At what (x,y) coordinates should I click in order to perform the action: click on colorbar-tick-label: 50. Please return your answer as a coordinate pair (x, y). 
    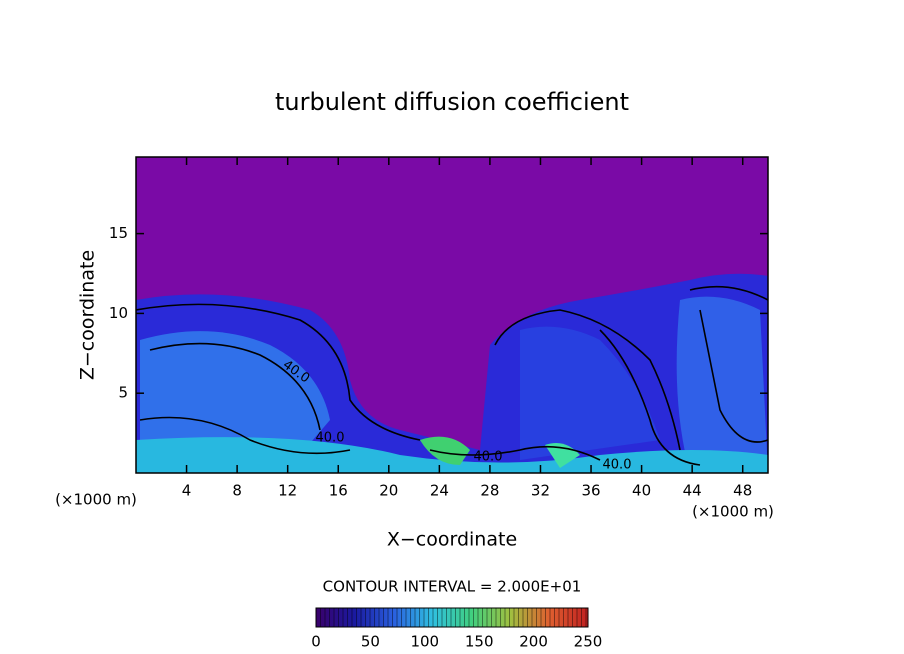
    Looking at the image, I should click on (370, 642).